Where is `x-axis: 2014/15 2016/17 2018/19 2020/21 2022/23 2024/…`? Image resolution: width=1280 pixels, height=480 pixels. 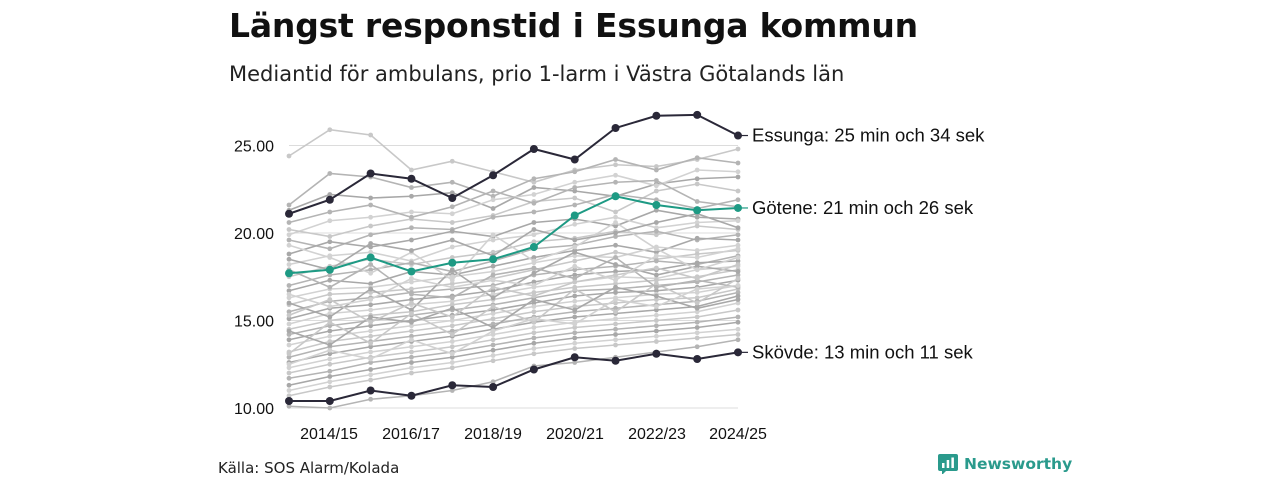
x-axis: 2014/15 2016/17 2018/19 2020/21 2022/23 2024/… is located at coordinates (533, 434).